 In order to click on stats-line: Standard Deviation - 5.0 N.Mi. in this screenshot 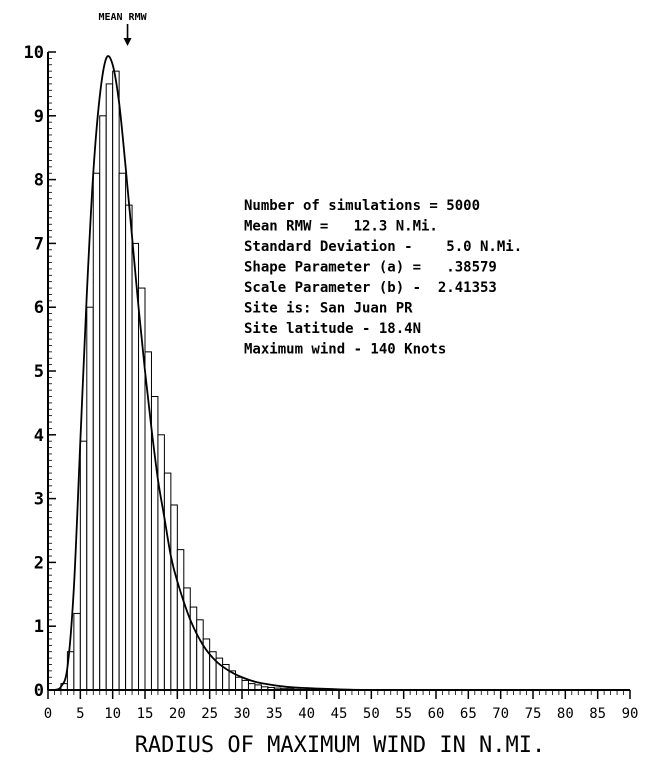, I will do `click(383, 247)`.